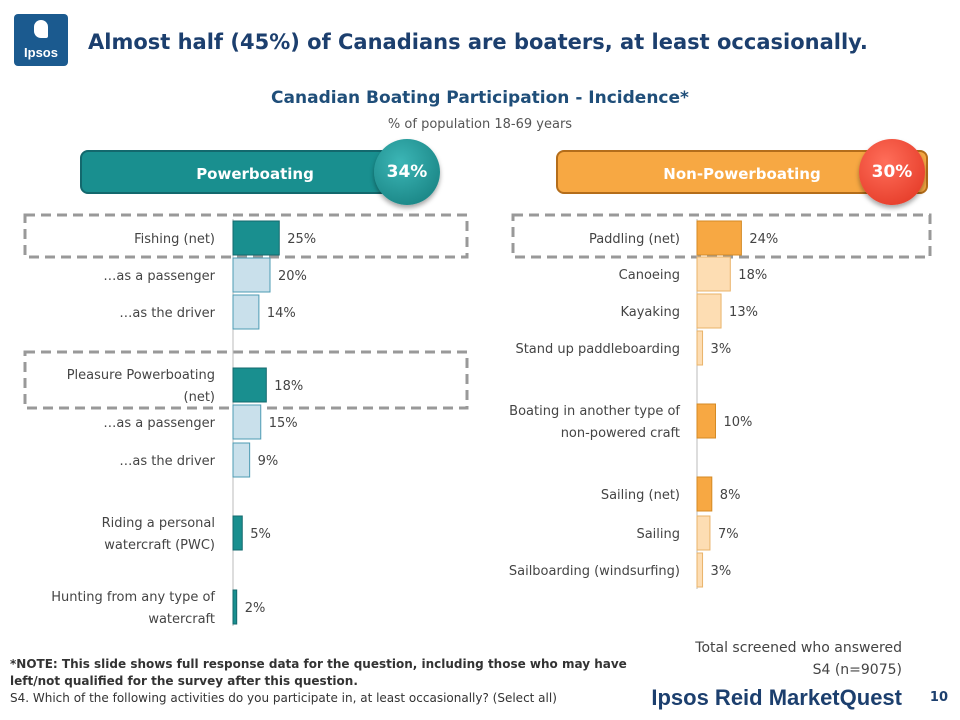  I want to click on powerboating-value-label-0: 25%, so click(301, 239).